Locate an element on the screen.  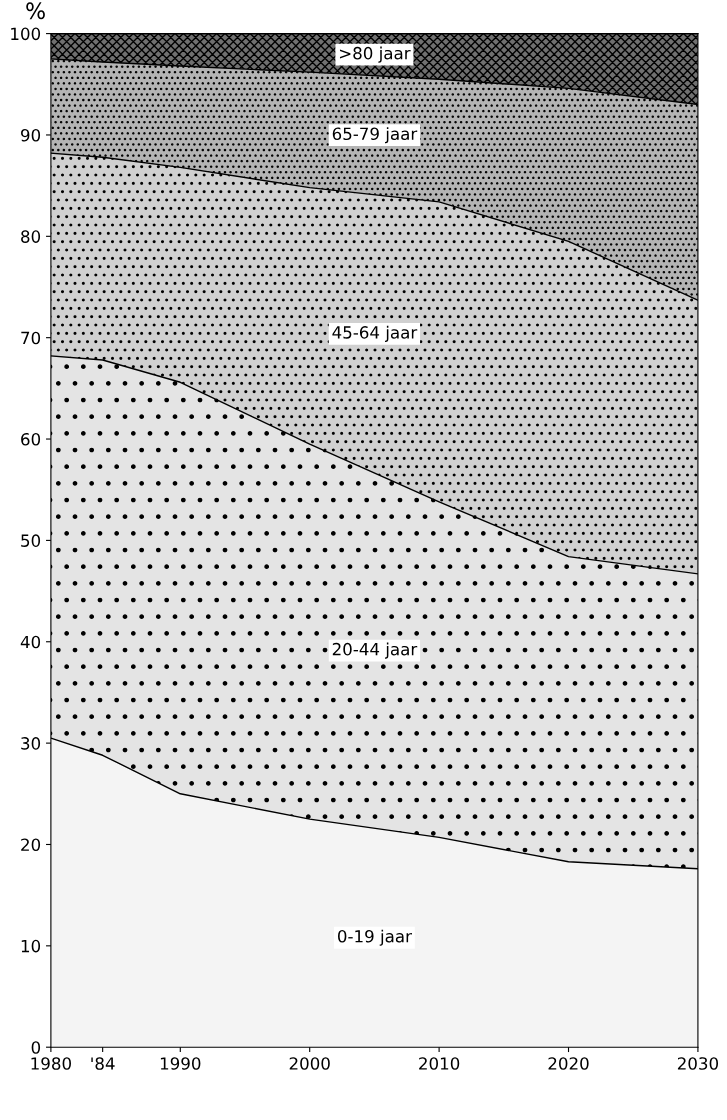
x-tick-label: 2000 is located at coordinates (309, 1063).